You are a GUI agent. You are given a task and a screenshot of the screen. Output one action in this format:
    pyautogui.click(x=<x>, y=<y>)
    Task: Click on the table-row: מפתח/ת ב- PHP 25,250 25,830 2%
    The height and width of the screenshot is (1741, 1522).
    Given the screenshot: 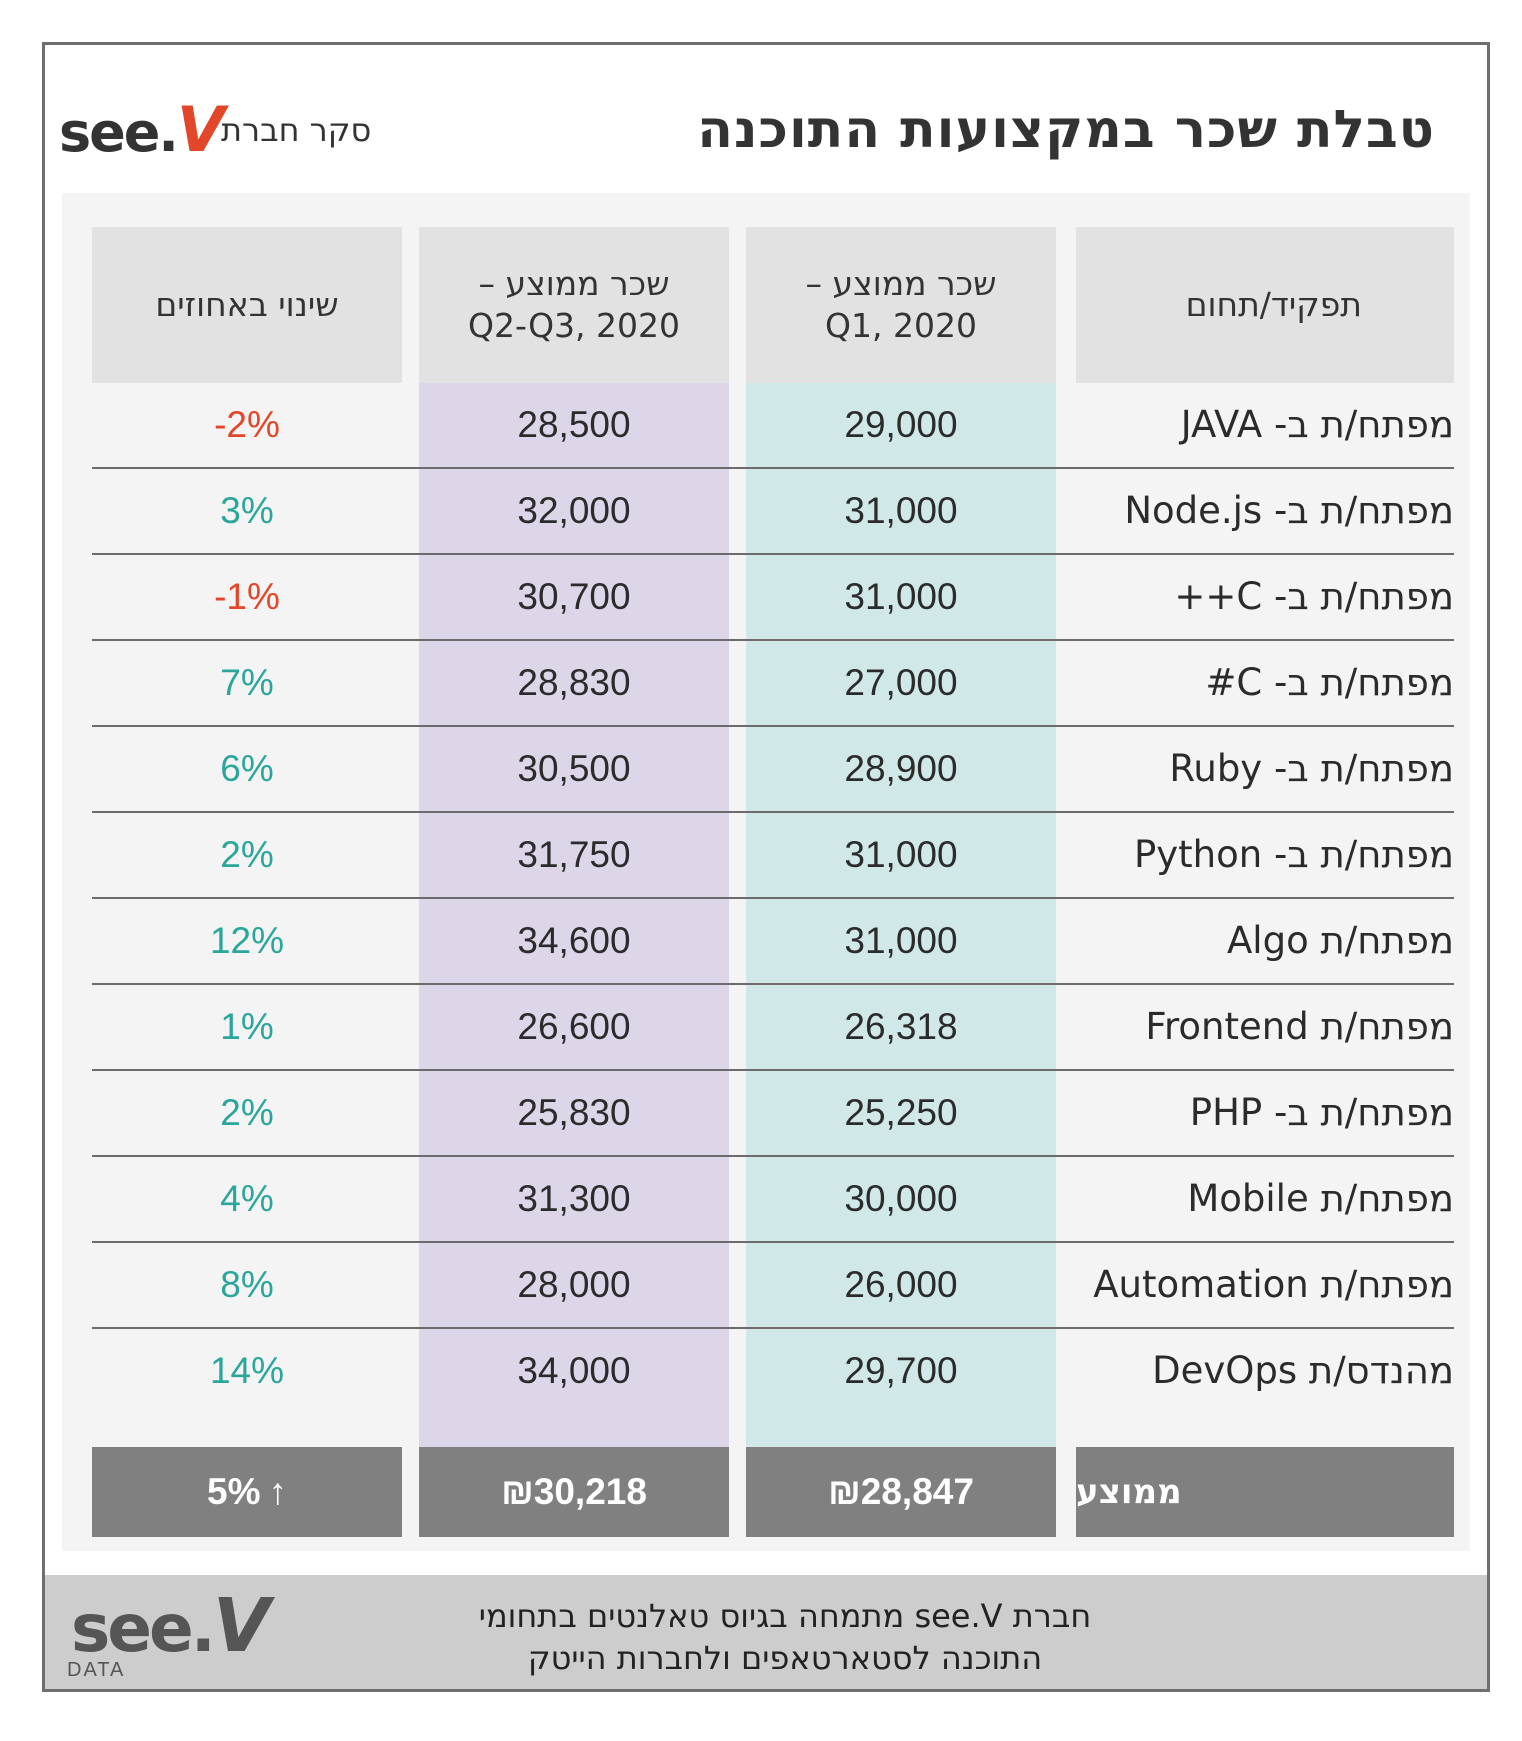 What is the action you would take?
    pyautogui.click(x=773, y=1114)
    